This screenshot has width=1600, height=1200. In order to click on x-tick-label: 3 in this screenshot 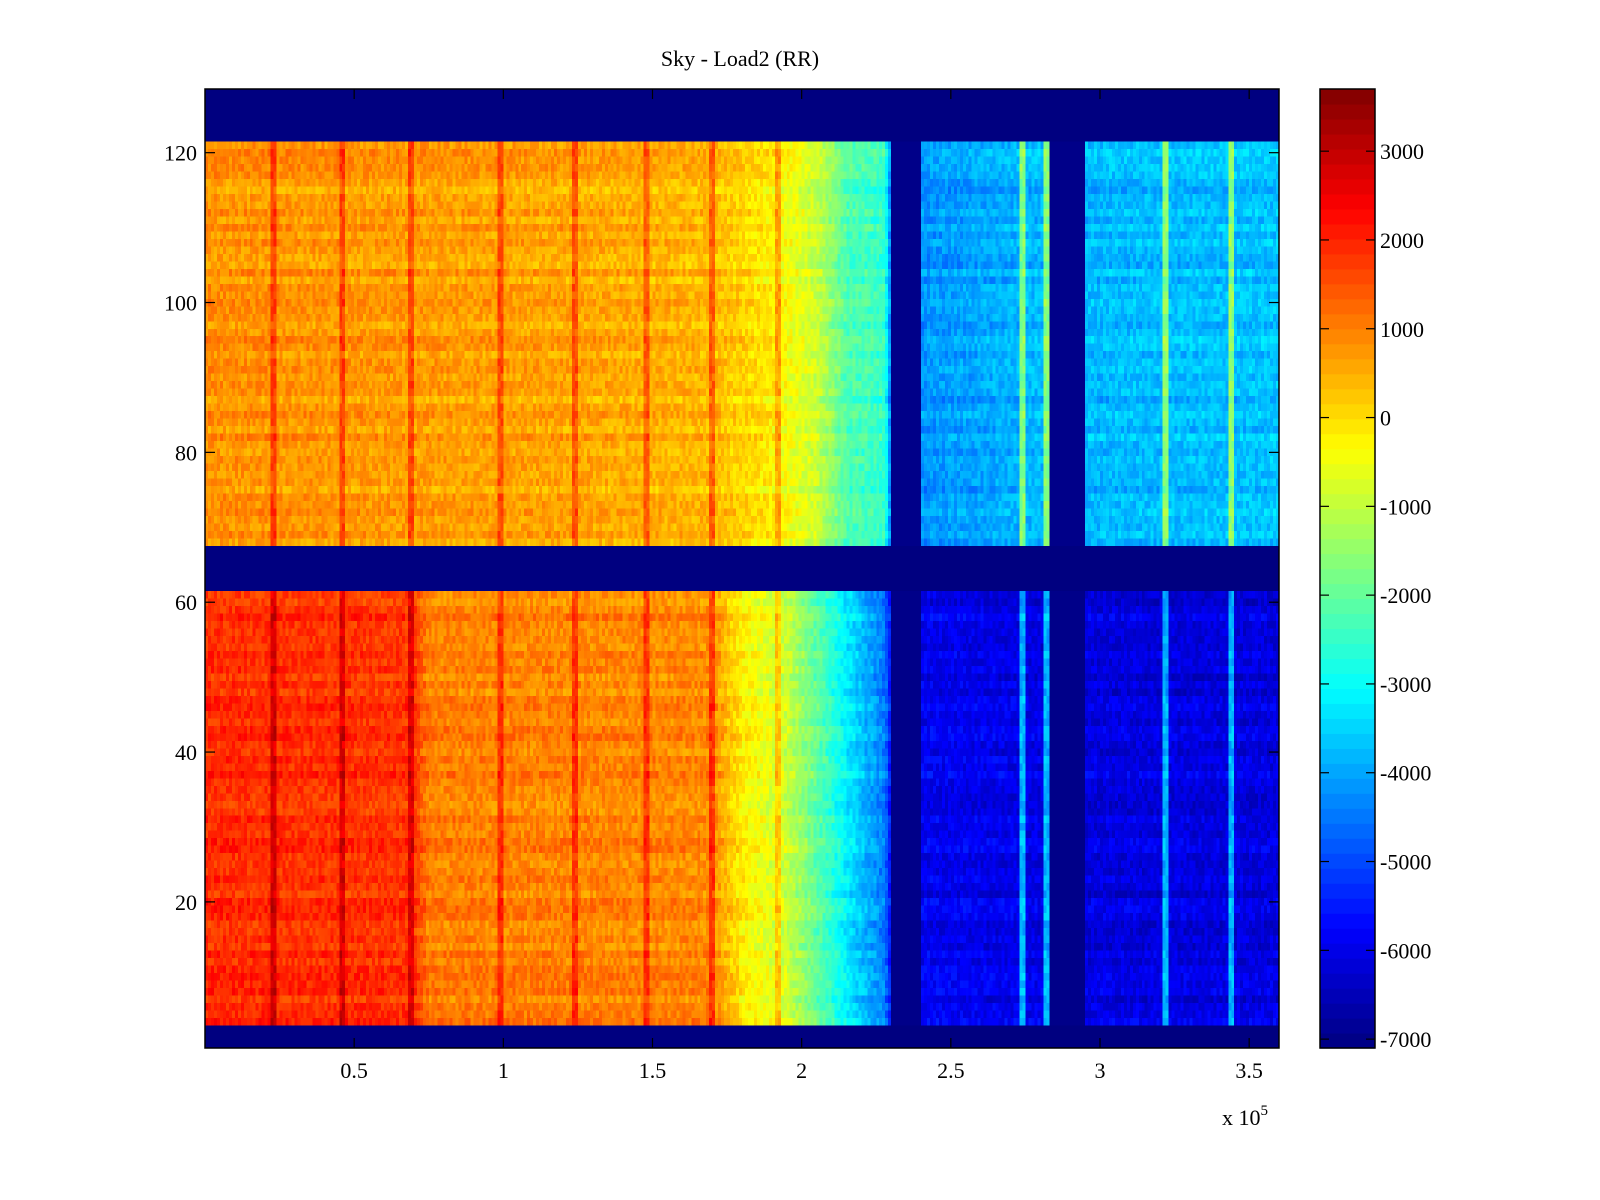, I will do `click(1100, 1070)`.